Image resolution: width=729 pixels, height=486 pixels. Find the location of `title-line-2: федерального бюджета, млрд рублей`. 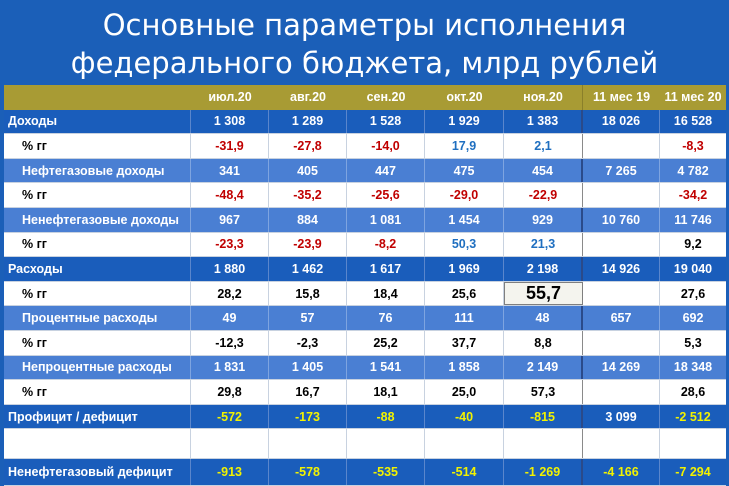

title-line-2: федерального бюджета, млрд рублей is located at coordinates (364, 63).